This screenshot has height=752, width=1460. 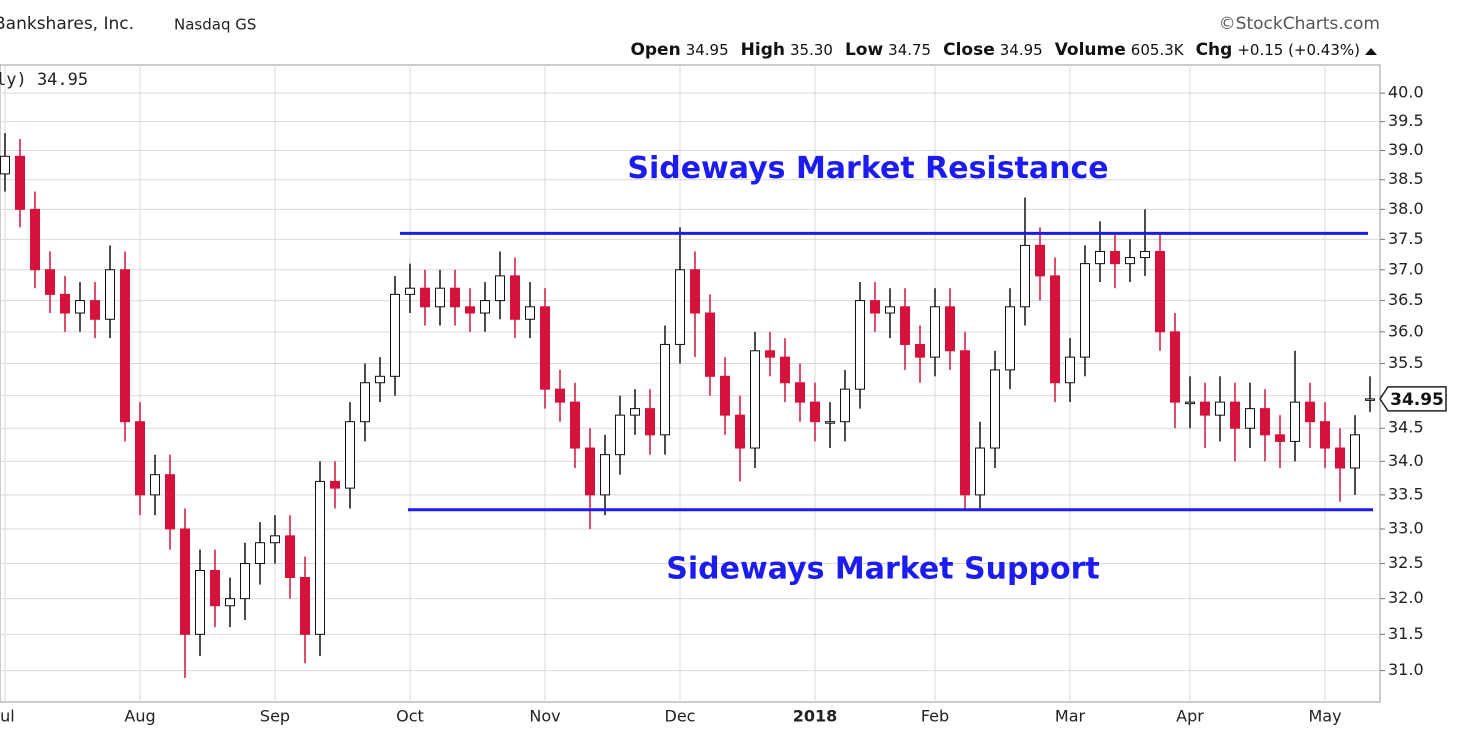 What do you see at coordinates (1406, 149) in the screenshot?
I see `y-tick-label: 39.0` at bounding box center [1406, 149].